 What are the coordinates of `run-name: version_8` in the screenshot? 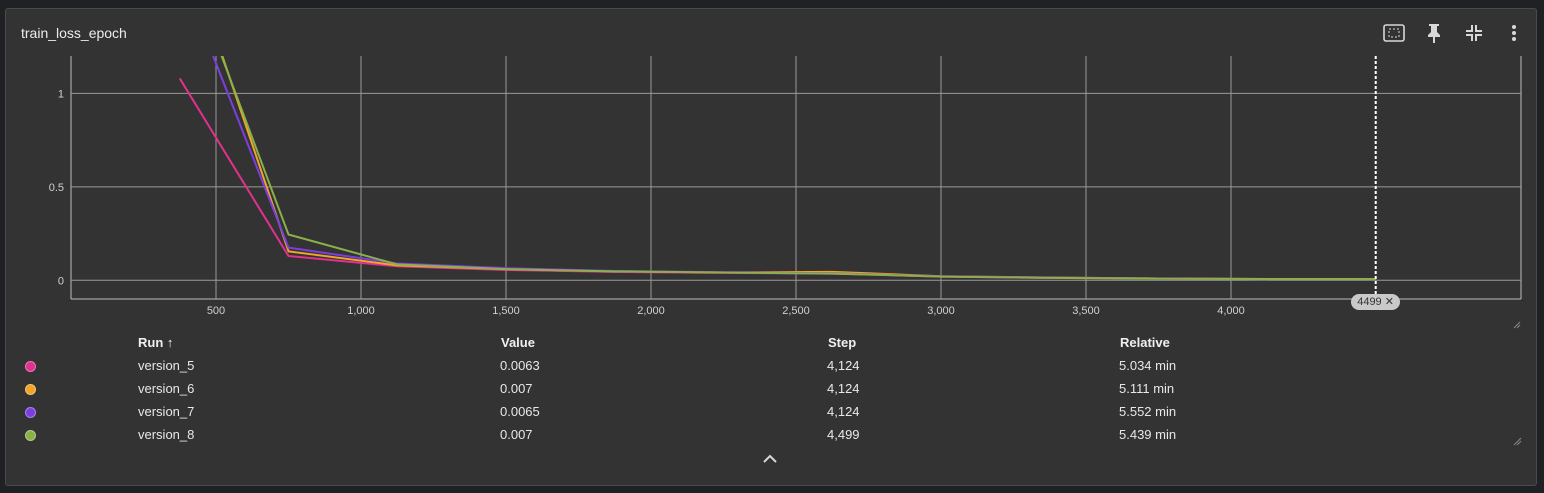 It's located at (166, 434).